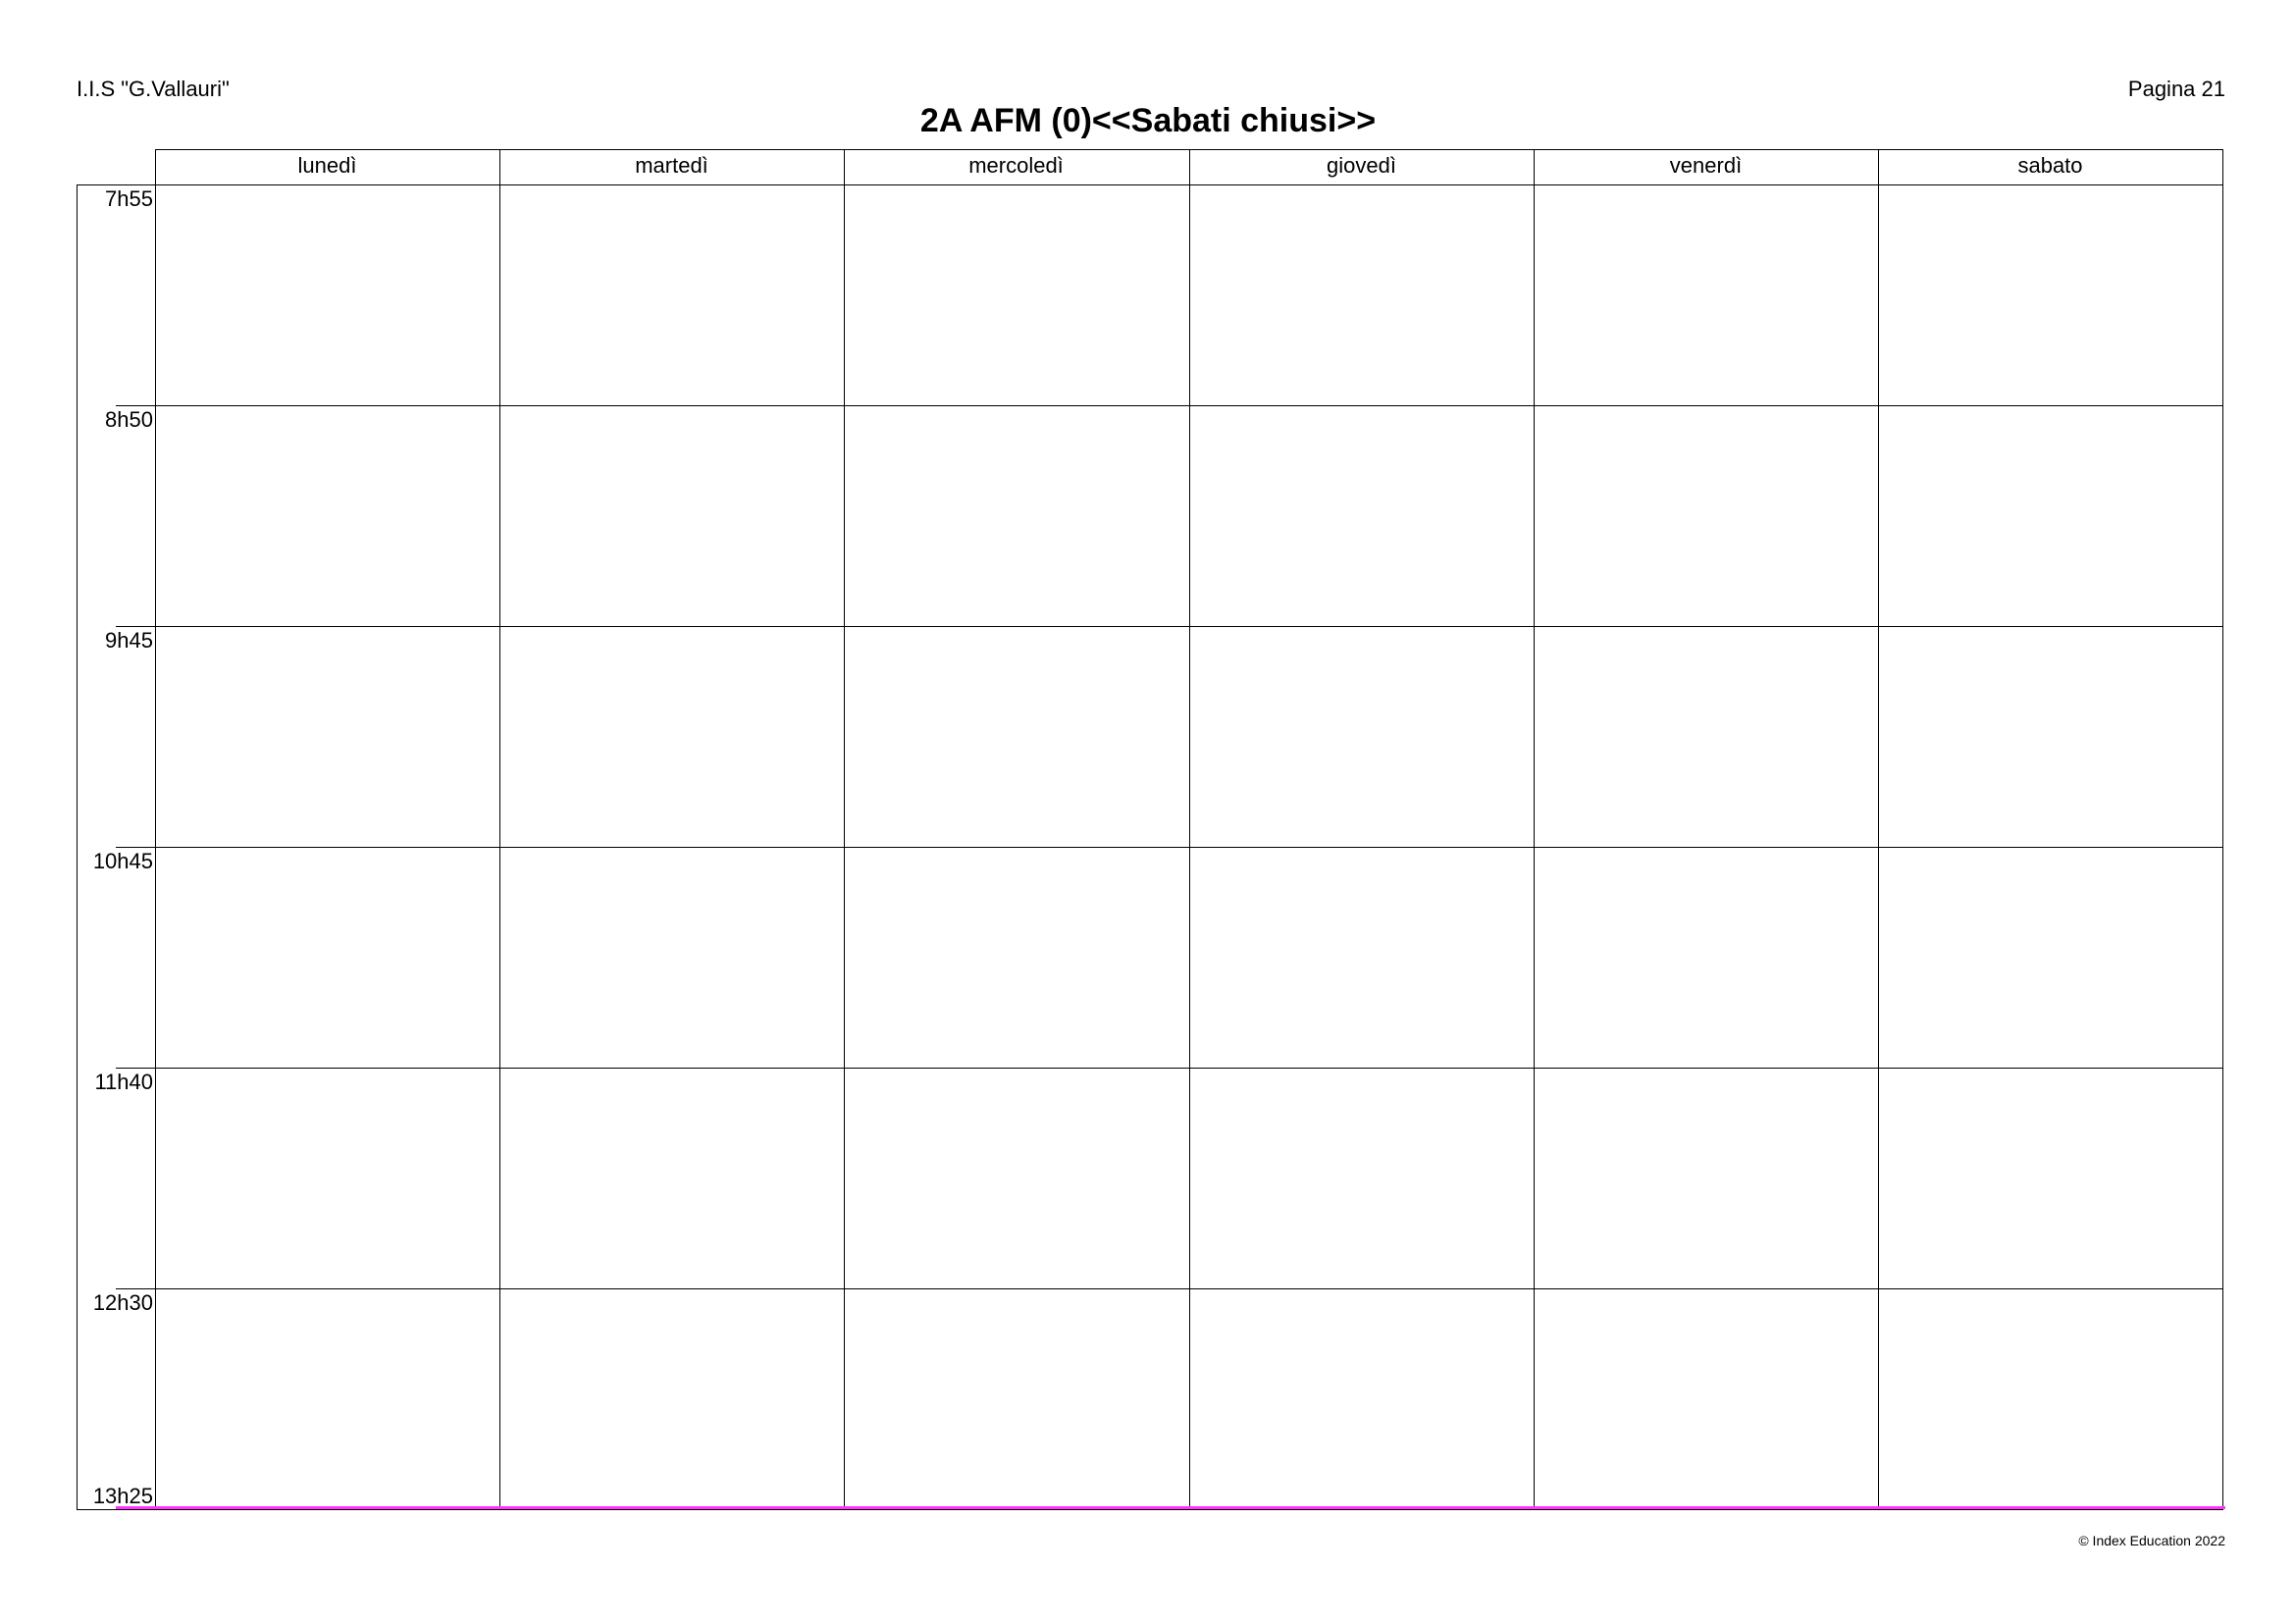 Image resolution: width=2296 pixels, height=1623 pixels. Describe the element at coordinates (2050, 165) in the screenshot. I see `day-header: sabato` at that location.